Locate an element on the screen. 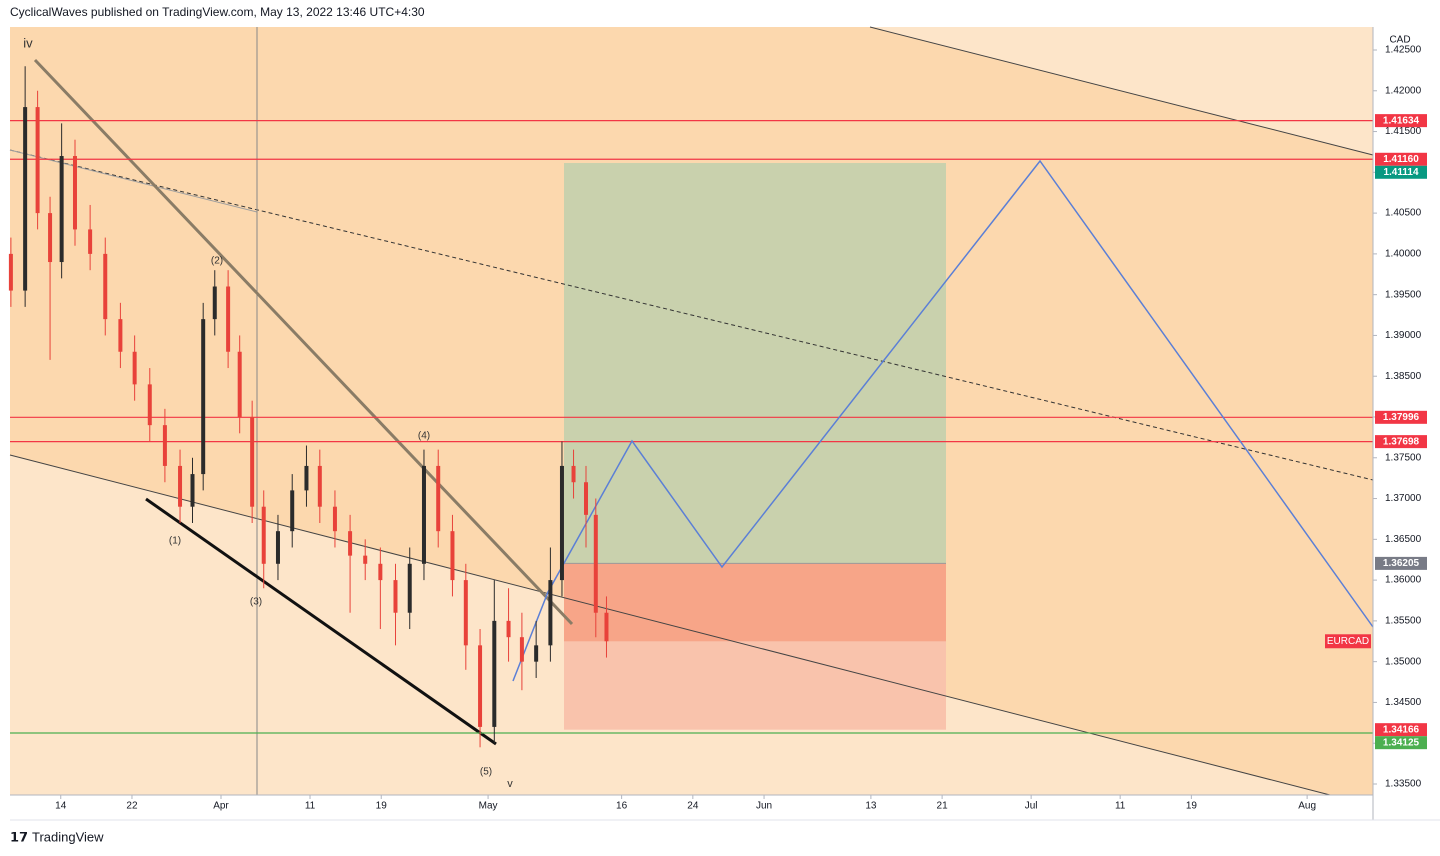  wave-label: (5) is located at coordinates (486, 772).